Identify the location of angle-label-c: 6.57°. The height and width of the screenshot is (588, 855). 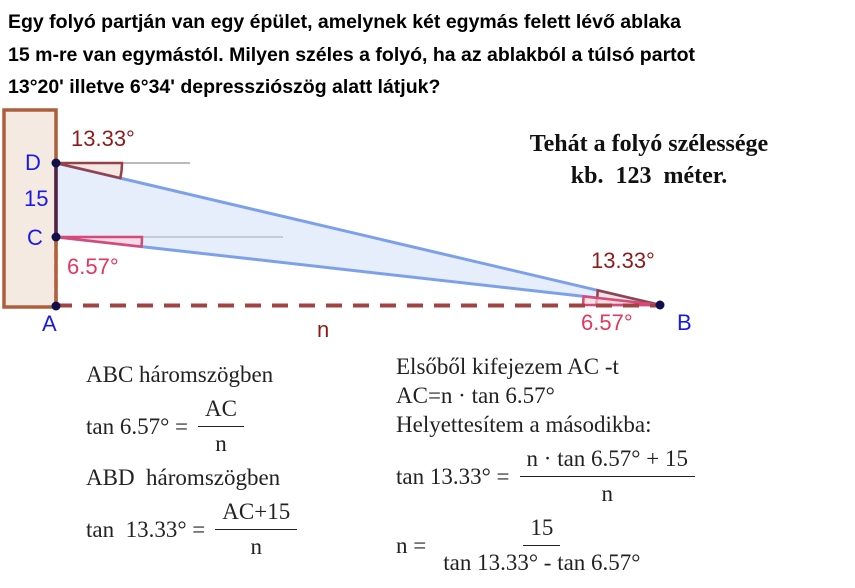
(93, 266).